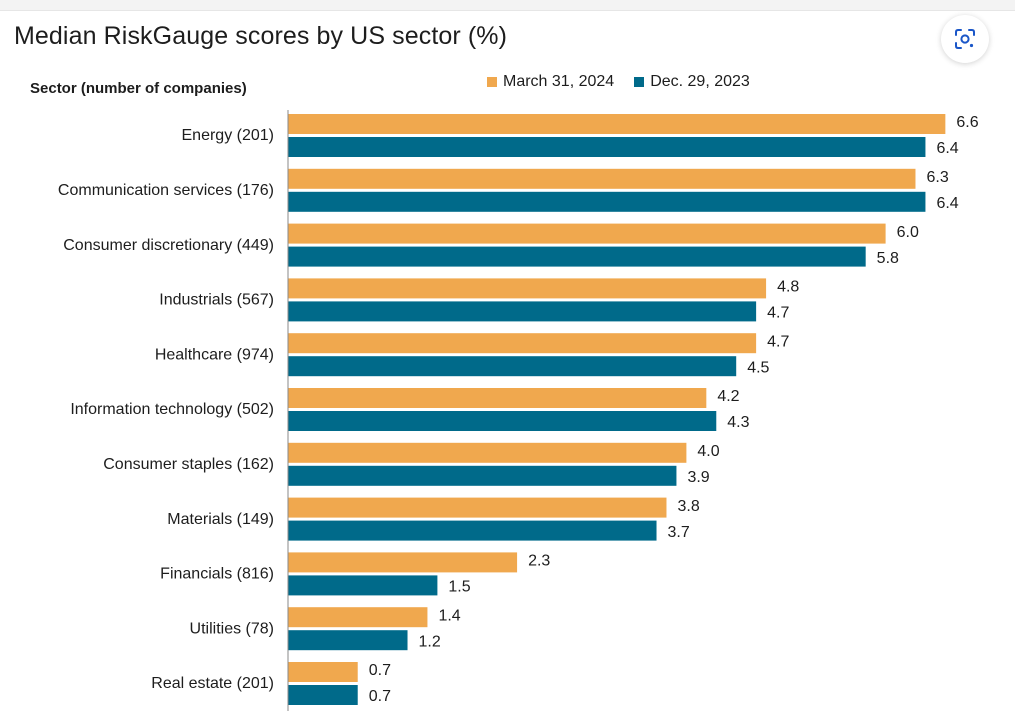 The height and width of the screenshot is (711, 1015). What do you see at coordinates (617, 124) in the screenshot?
I see `bar-march-2024-energy` at bounding box center [617, 124].